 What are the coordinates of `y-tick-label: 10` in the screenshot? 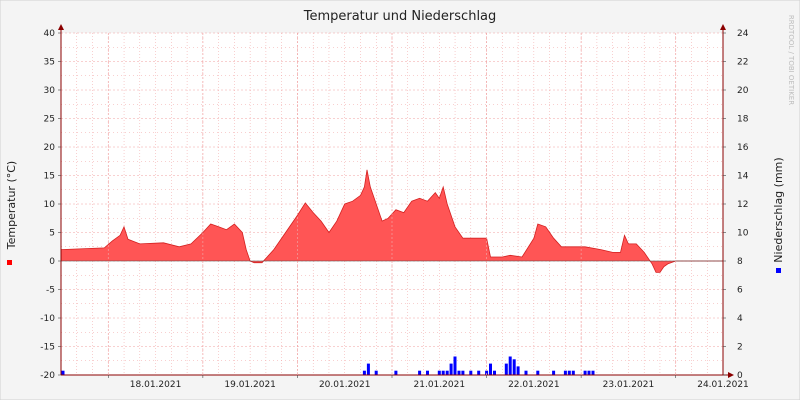 It's located at (50, 205).